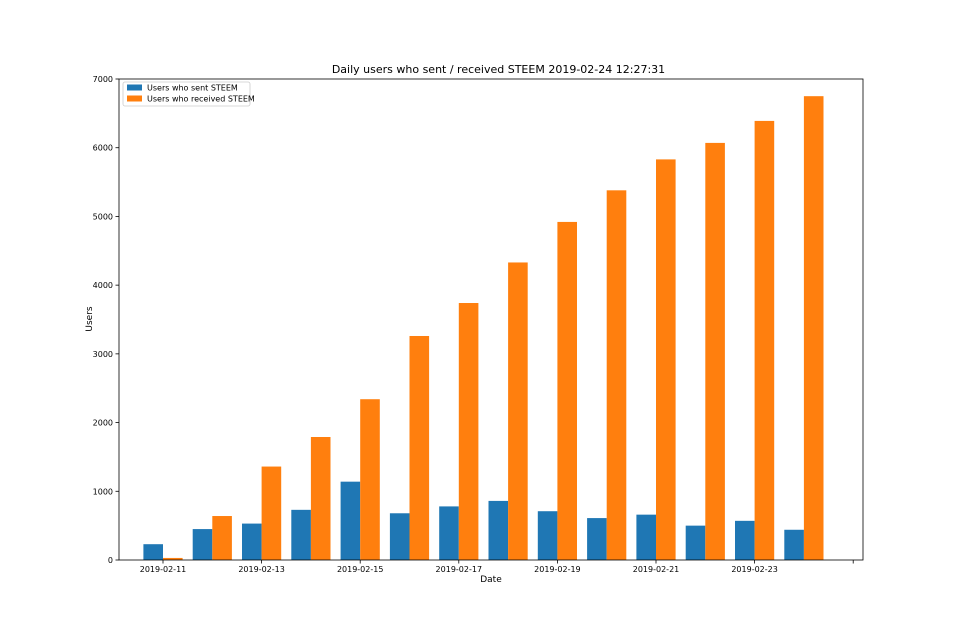  Describe the element at coordinates (360, 569) in the screenshot. I see `x-tick-label-2019-02-15: 2019-02-15` at that location.